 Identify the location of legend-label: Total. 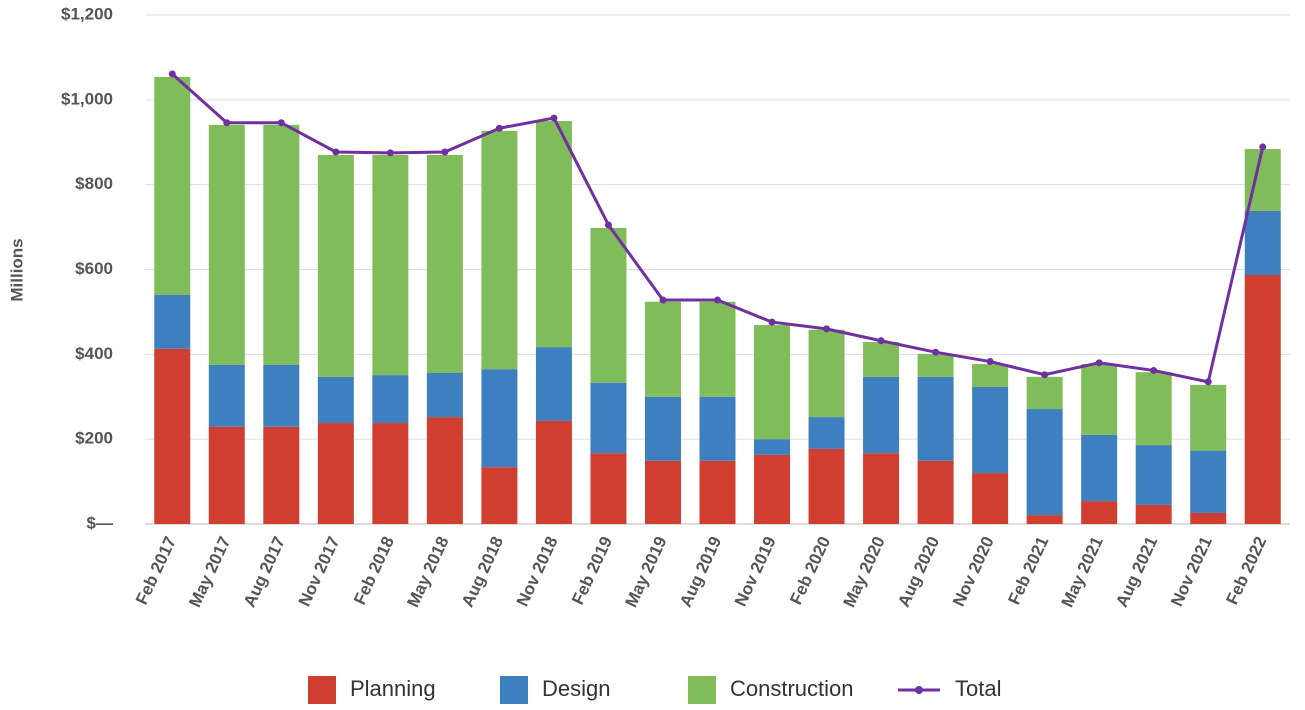
(978, 688).